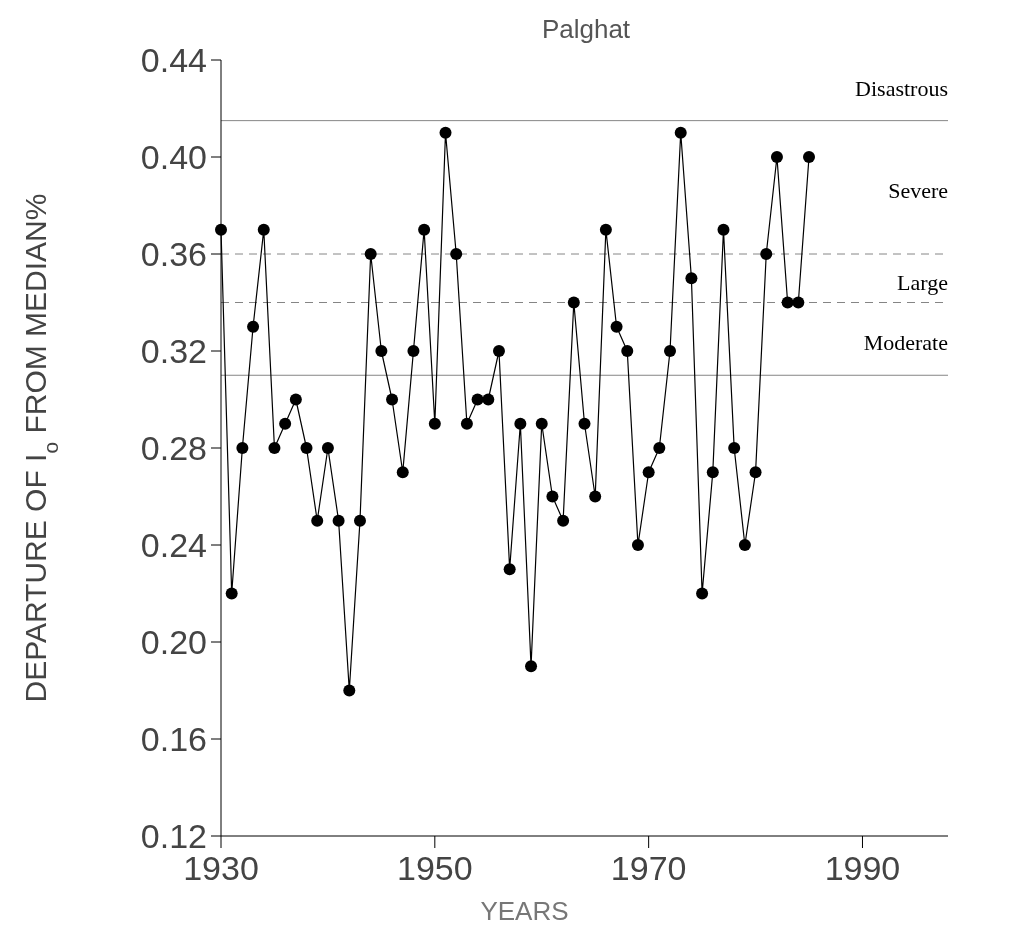  I want to click on y-tick-label: 0.24, so click(173, 544).